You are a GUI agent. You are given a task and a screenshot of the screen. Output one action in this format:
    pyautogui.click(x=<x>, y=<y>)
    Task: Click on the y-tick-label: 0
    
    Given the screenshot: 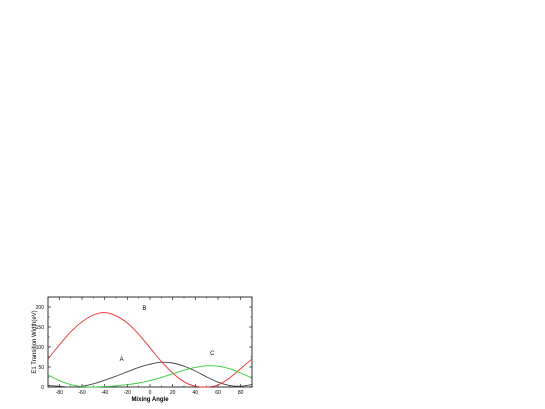 What is the action you would take?
    pyautogui.click(x=42, y=388)
    